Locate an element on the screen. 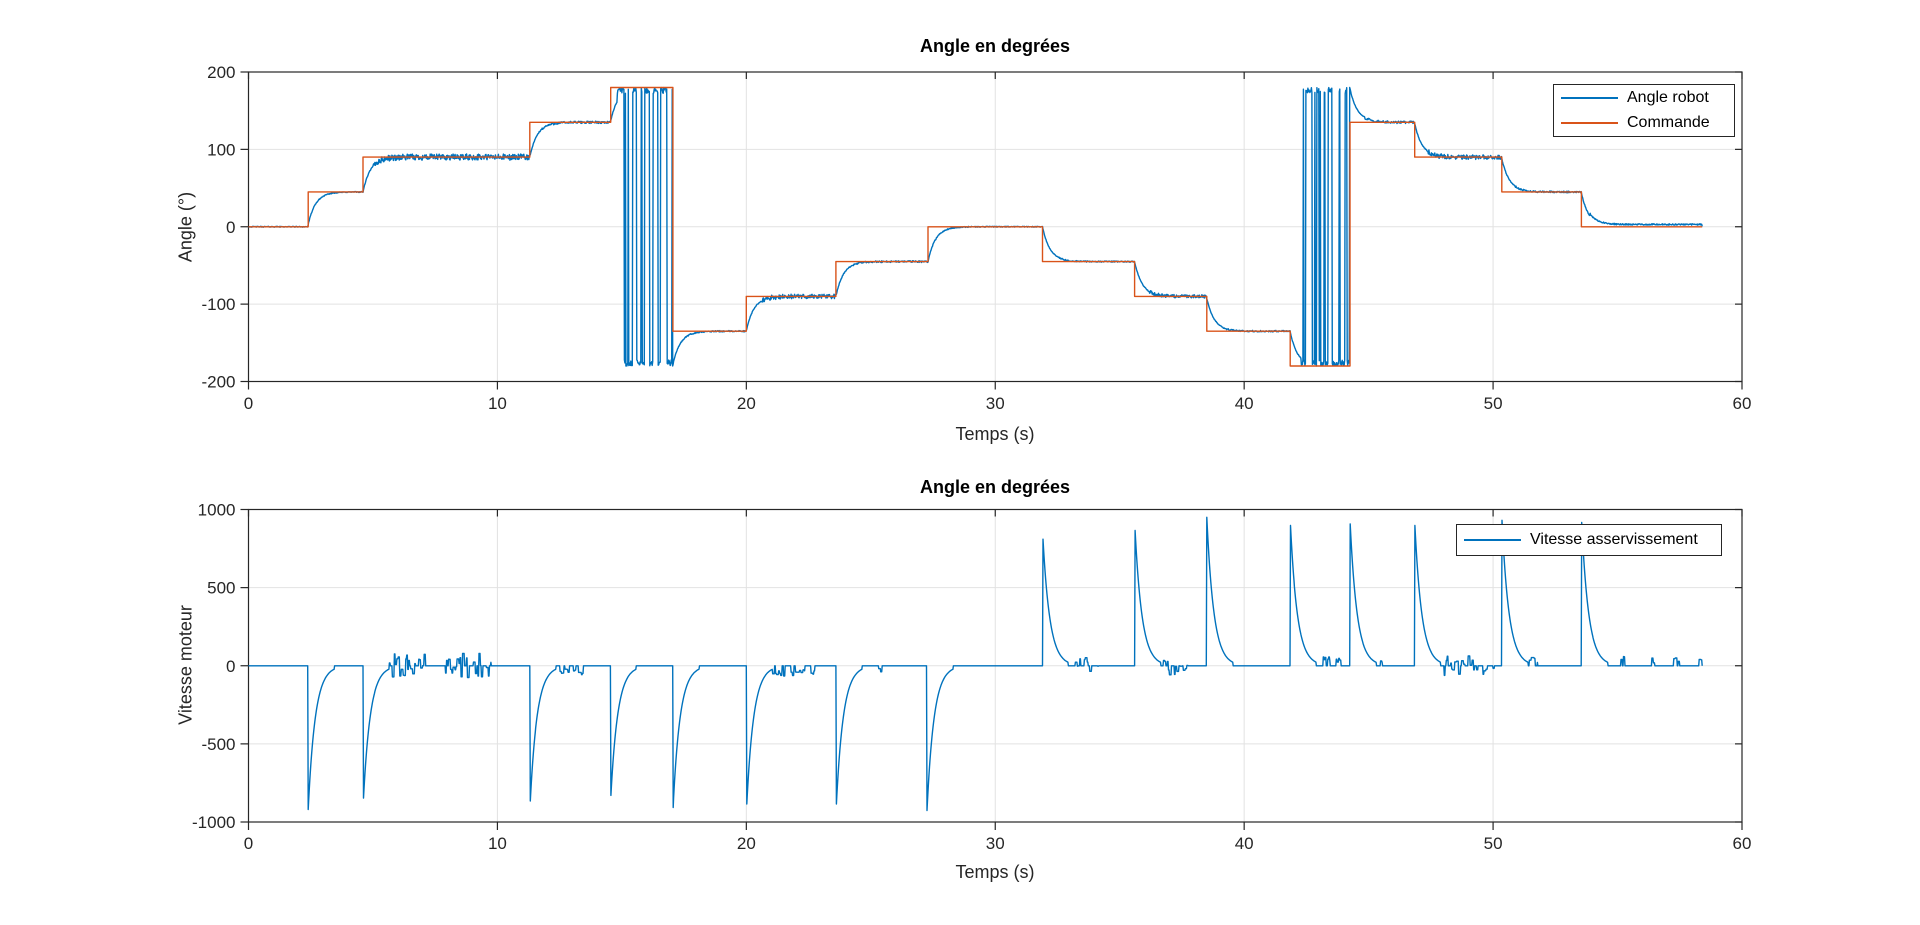  y-tick-label: -100 is located at coordinates (218, 304).